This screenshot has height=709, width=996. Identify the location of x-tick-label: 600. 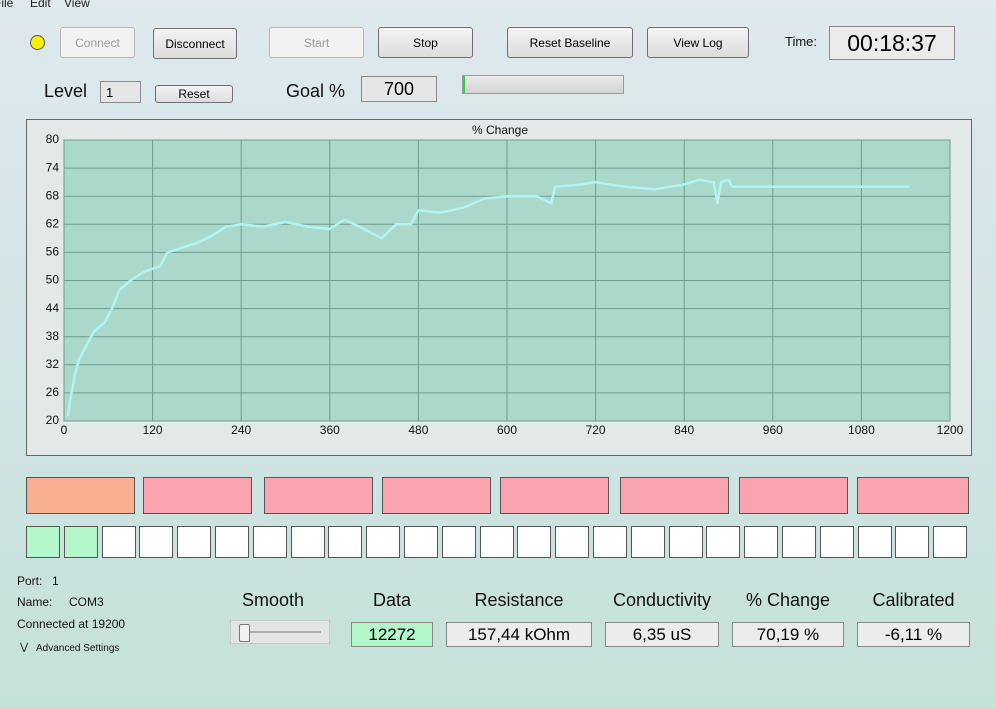
(507, 430).